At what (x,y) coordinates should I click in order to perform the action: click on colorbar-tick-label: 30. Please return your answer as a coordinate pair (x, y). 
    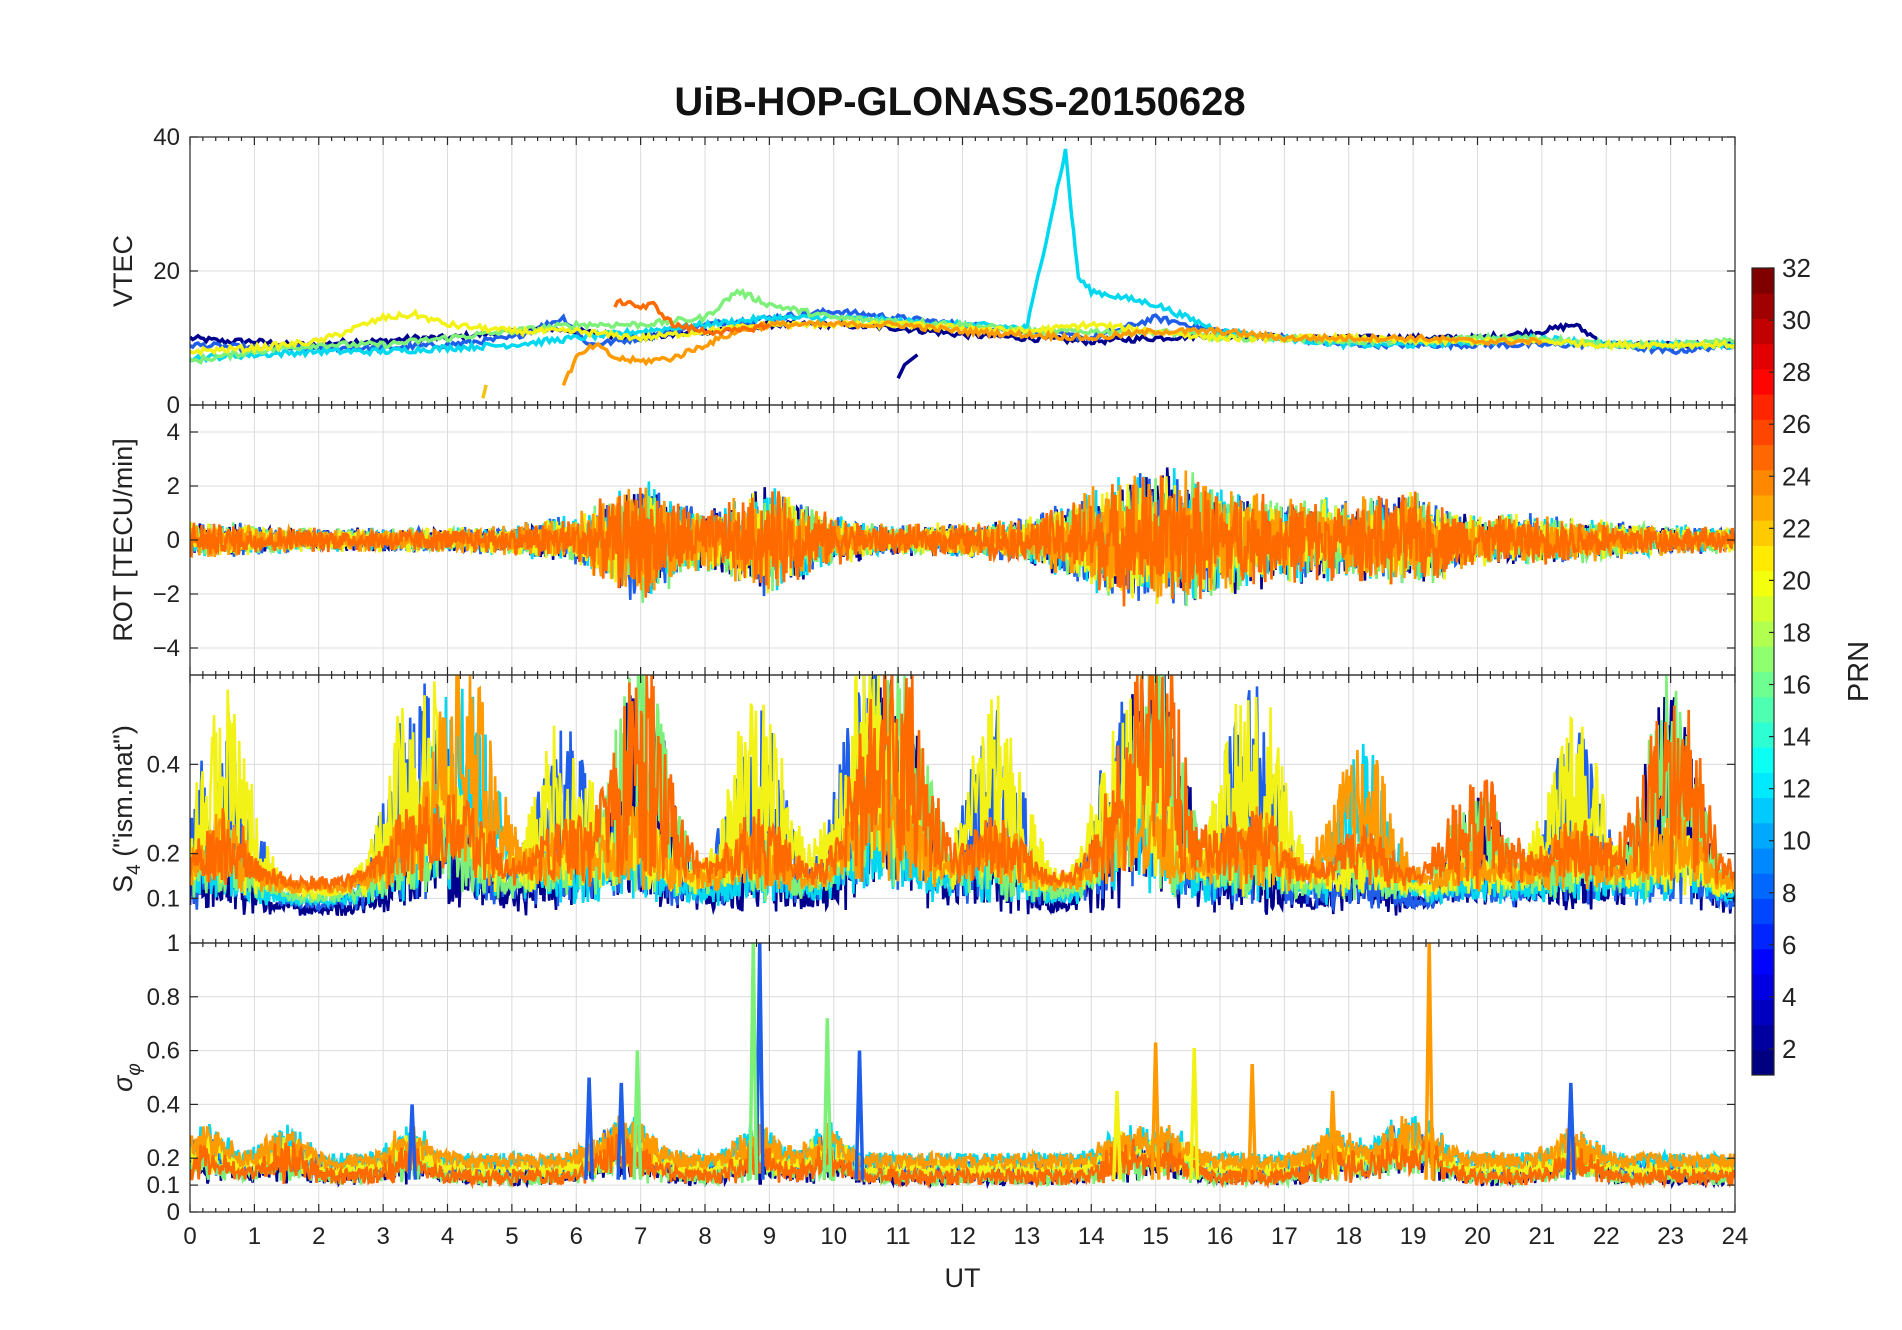
    Looking at the image, I should click on (1796, 320).